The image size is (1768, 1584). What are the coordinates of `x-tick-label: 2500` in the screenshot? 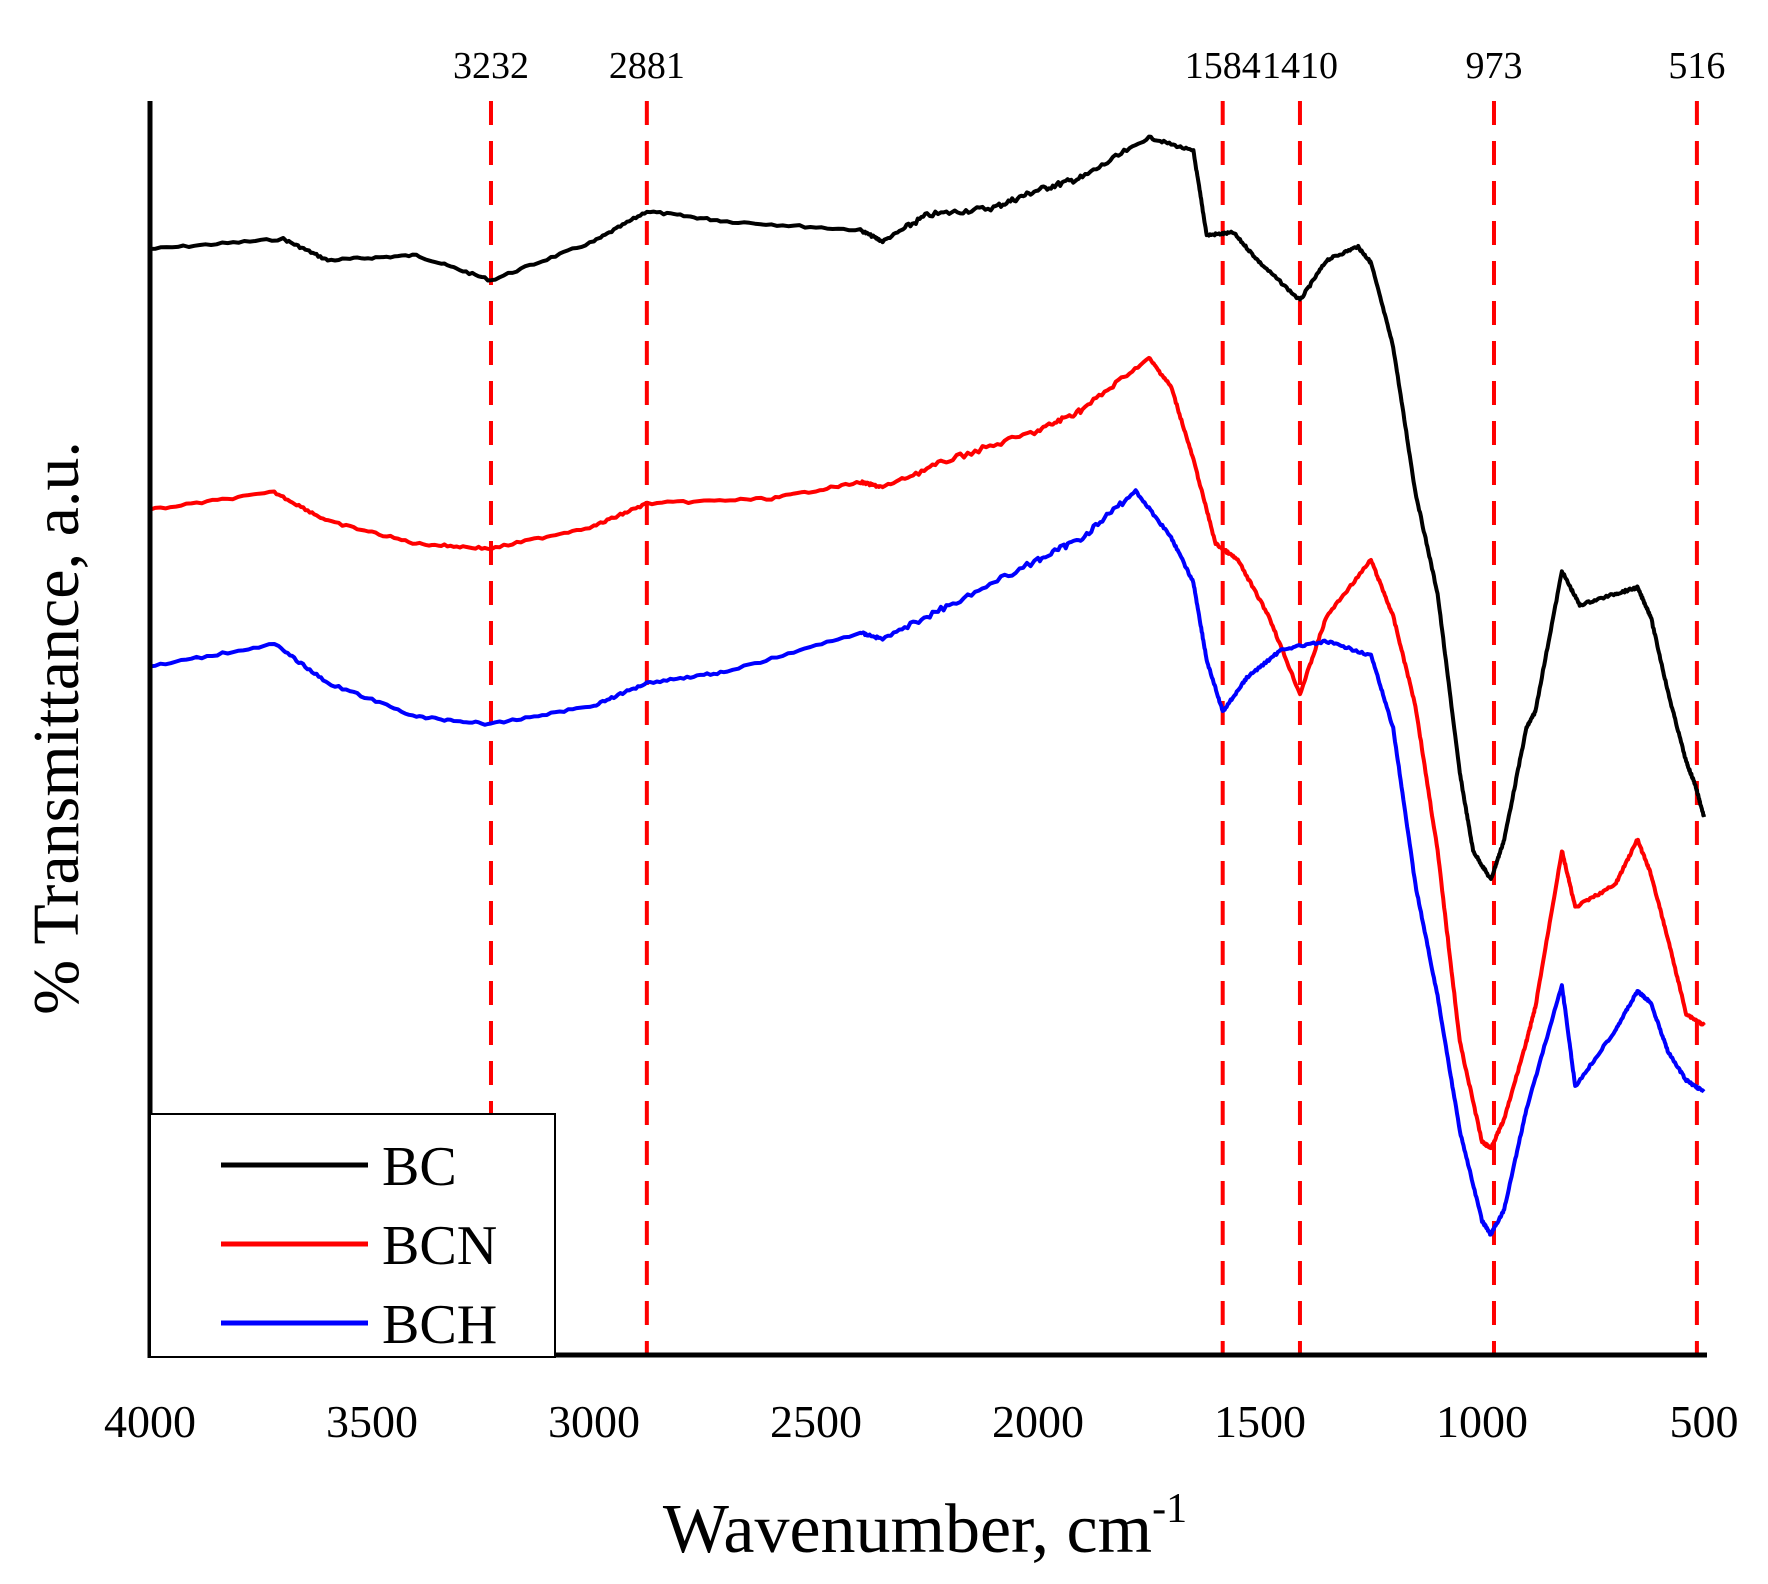 It's located at (816, 1421).